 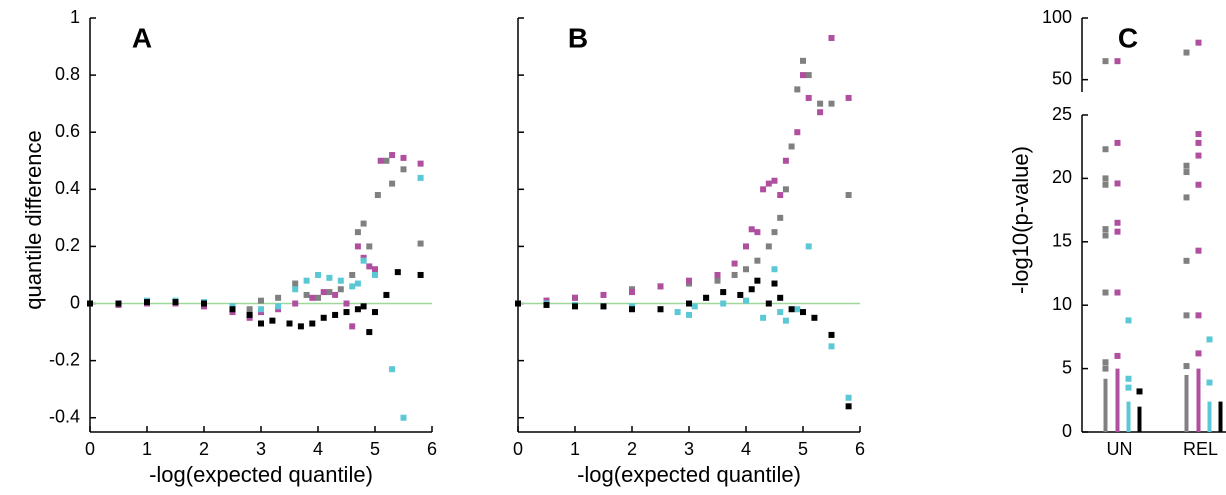 I want to click on x-tick-label: 3, so click(x=261, y=449).